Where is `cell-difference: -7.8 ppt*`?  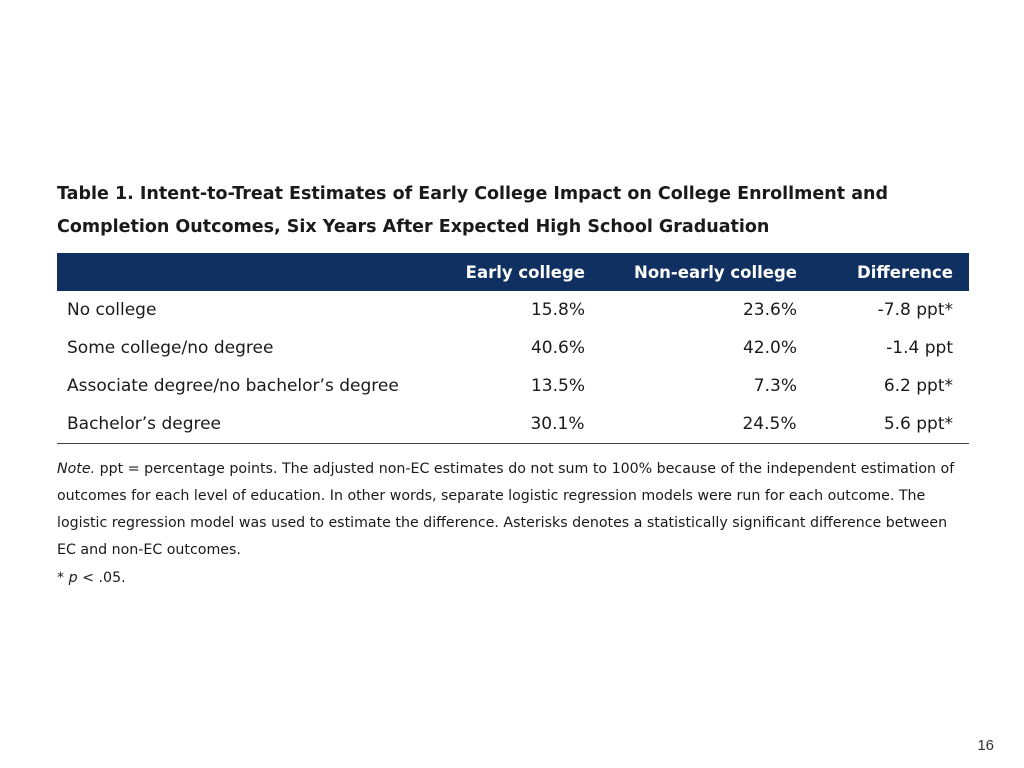
cell-difference: -7.8 ppt* is located at coordinates (915, 310).